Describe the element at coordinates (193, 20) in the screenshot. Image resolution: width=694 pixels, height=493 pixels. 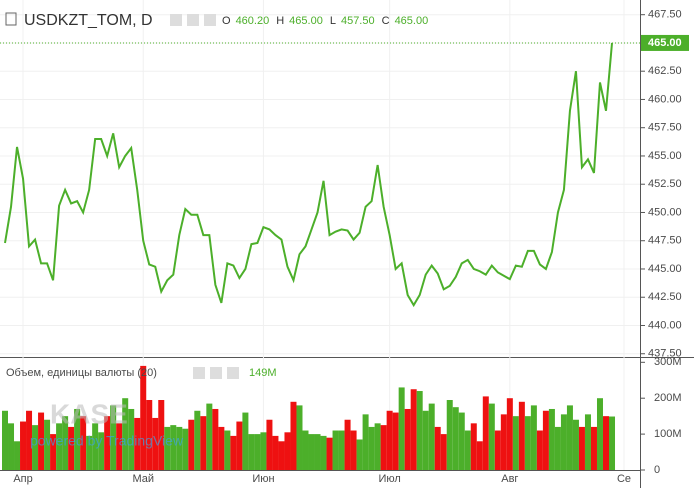
I see `settings-button` at that location.